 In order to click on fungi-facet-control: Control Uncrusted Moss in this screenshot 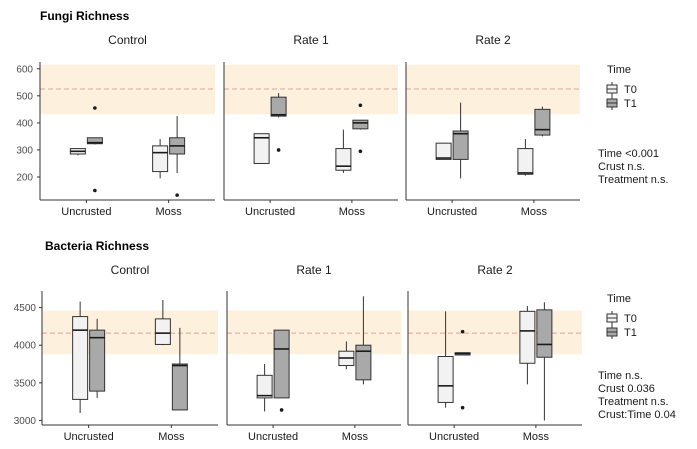, I will do `click(127, 125)`.